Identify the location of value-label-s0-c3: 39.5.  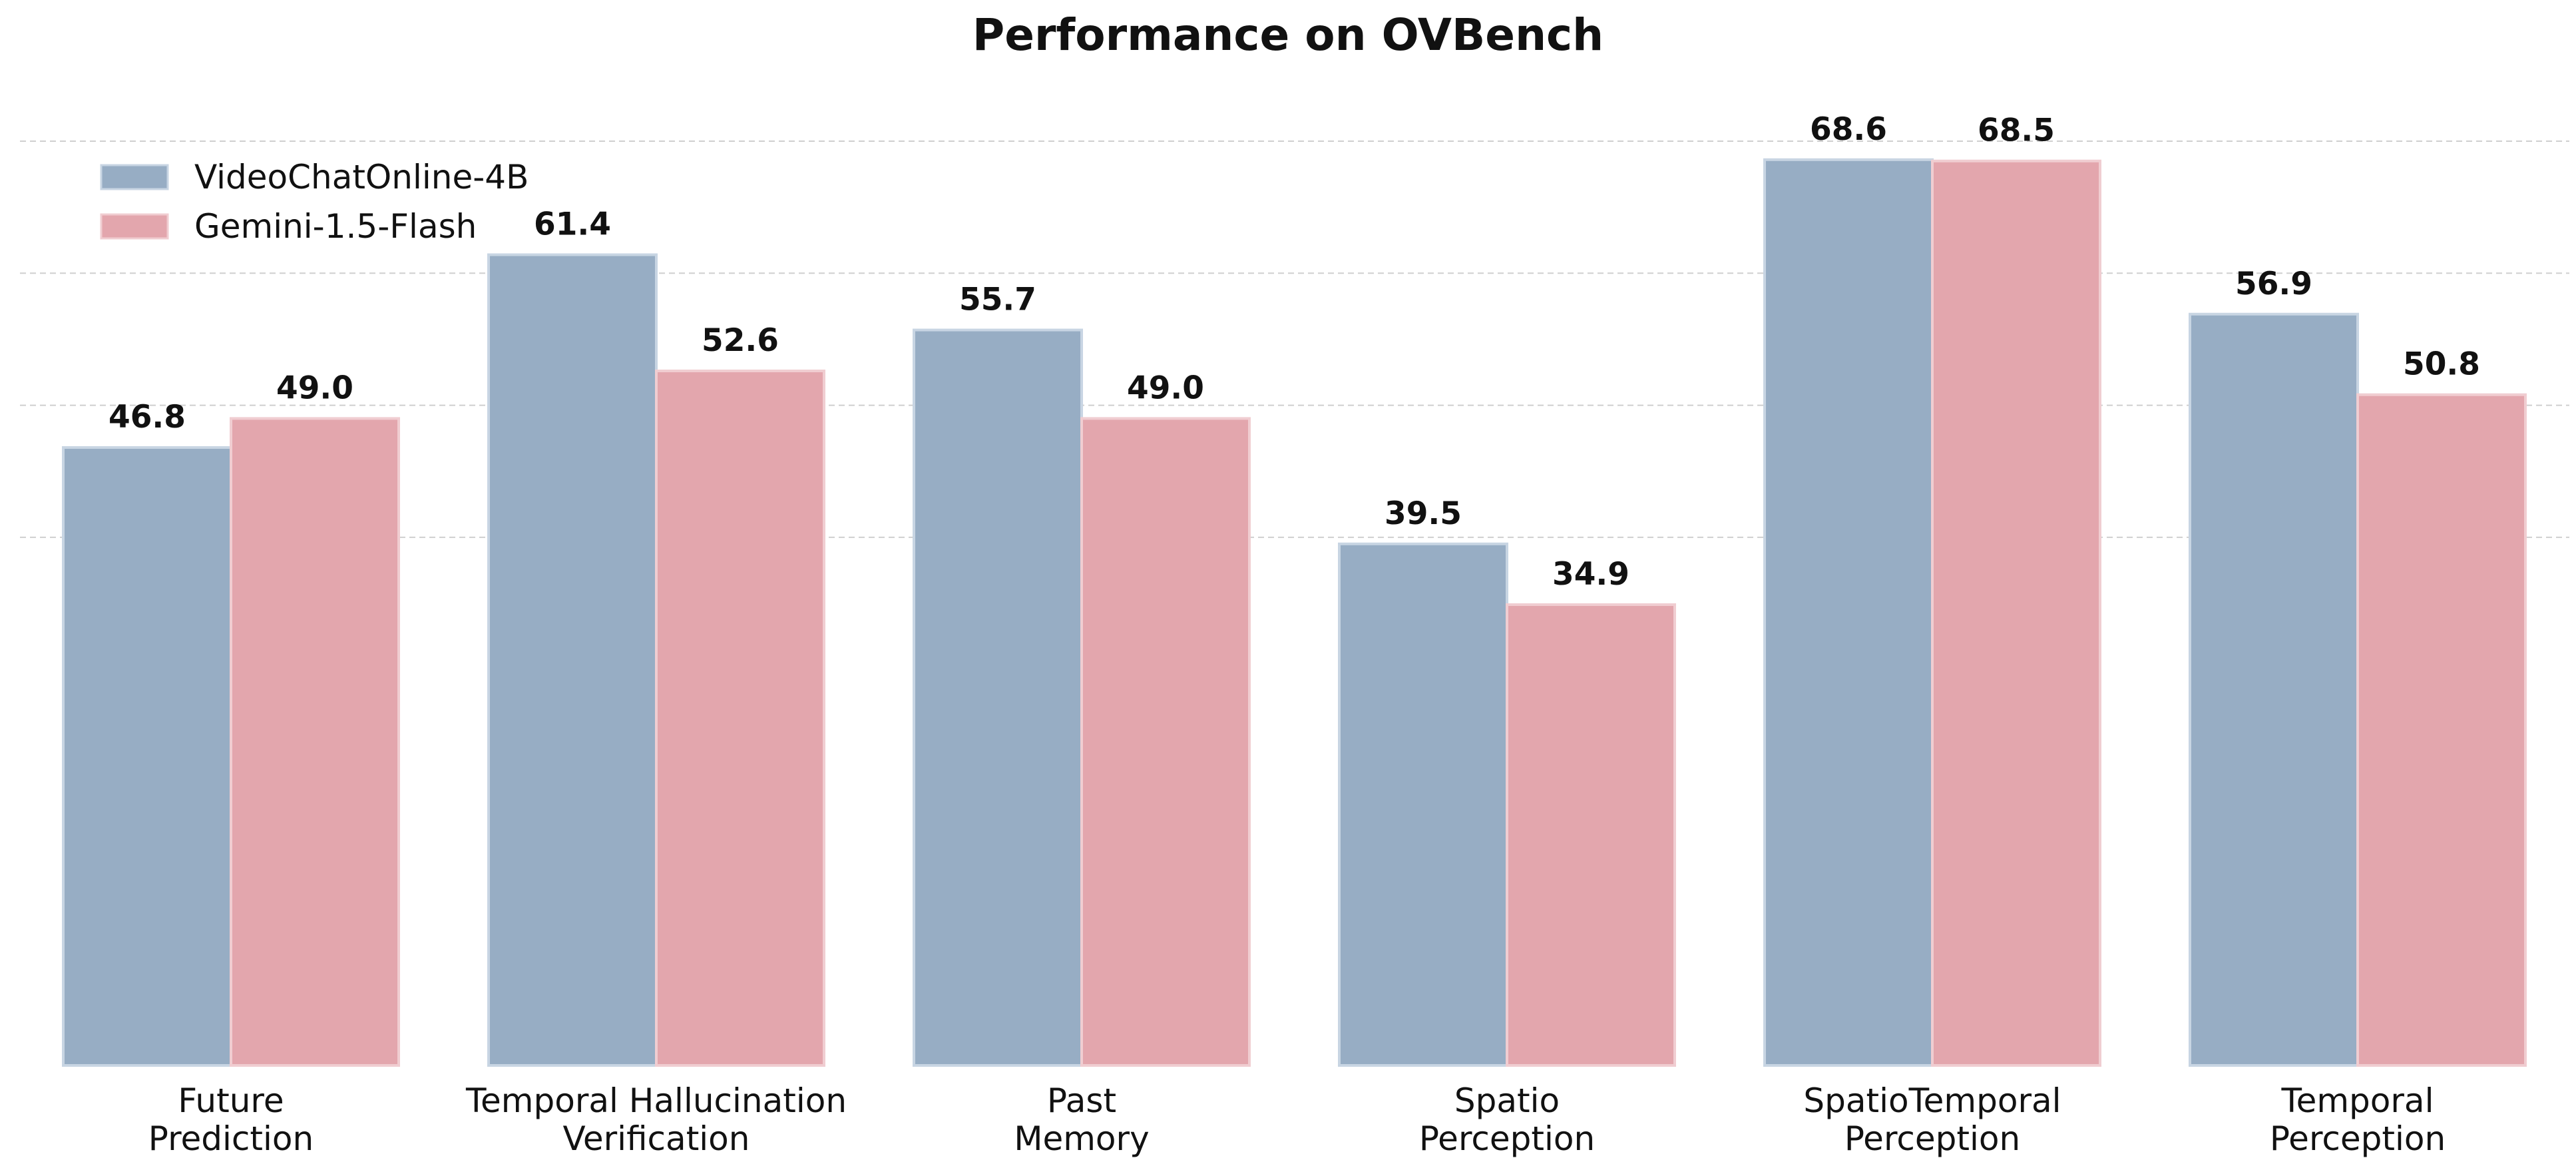
(1423, 513).